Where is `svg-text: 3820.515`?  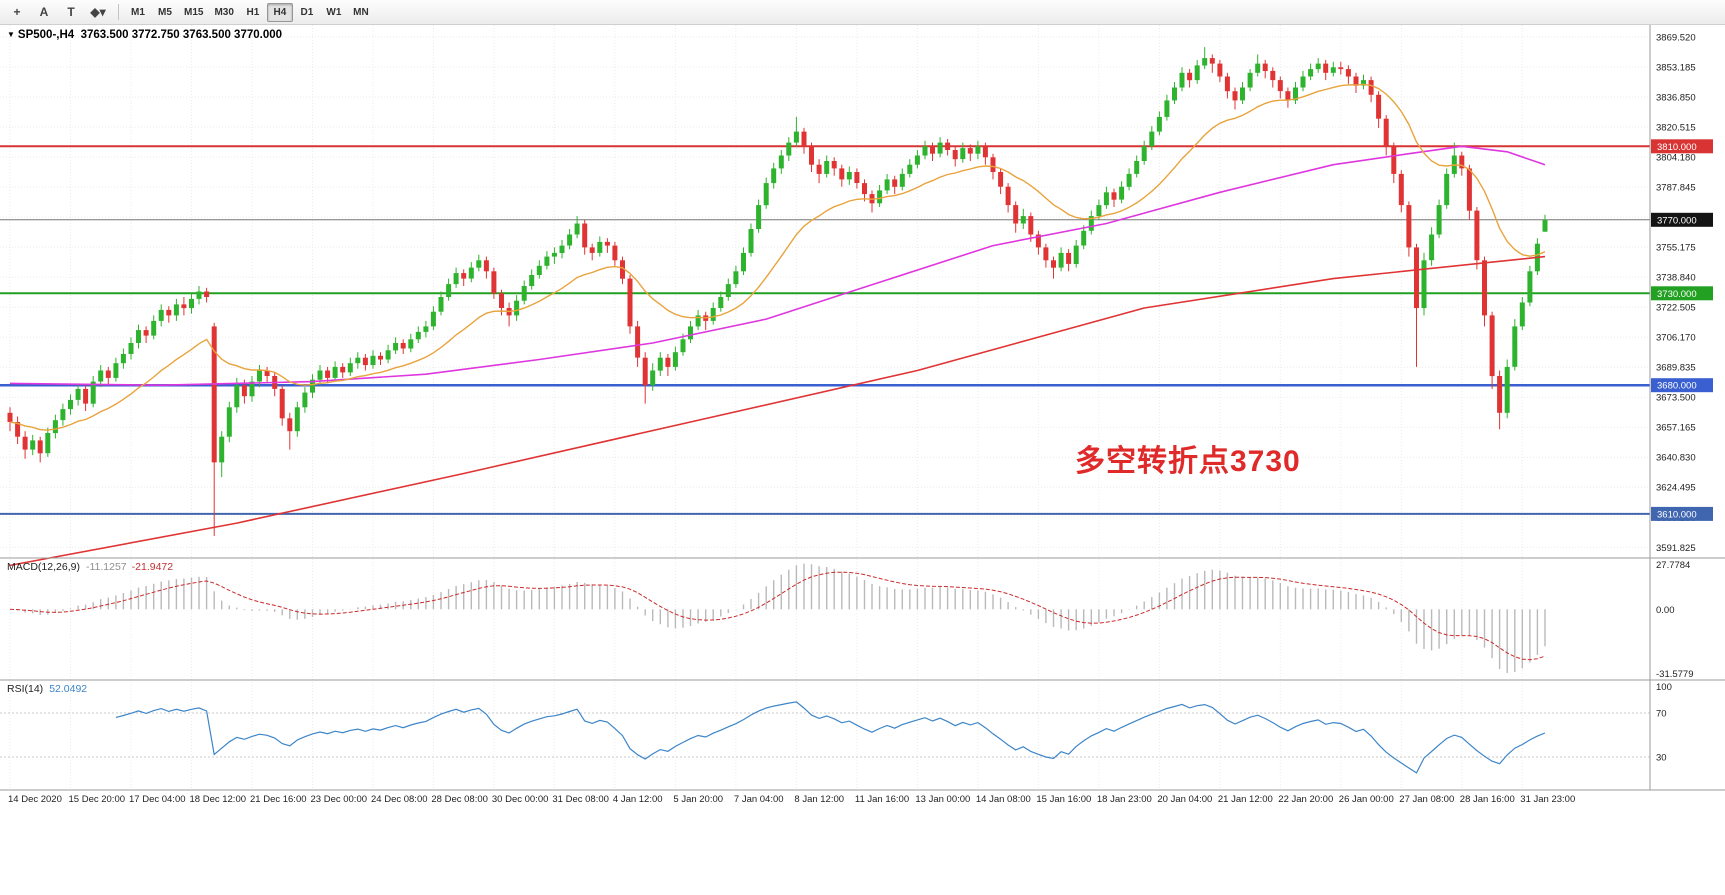
svg-text: 3820.515 is located at coordinates (1676, 128).